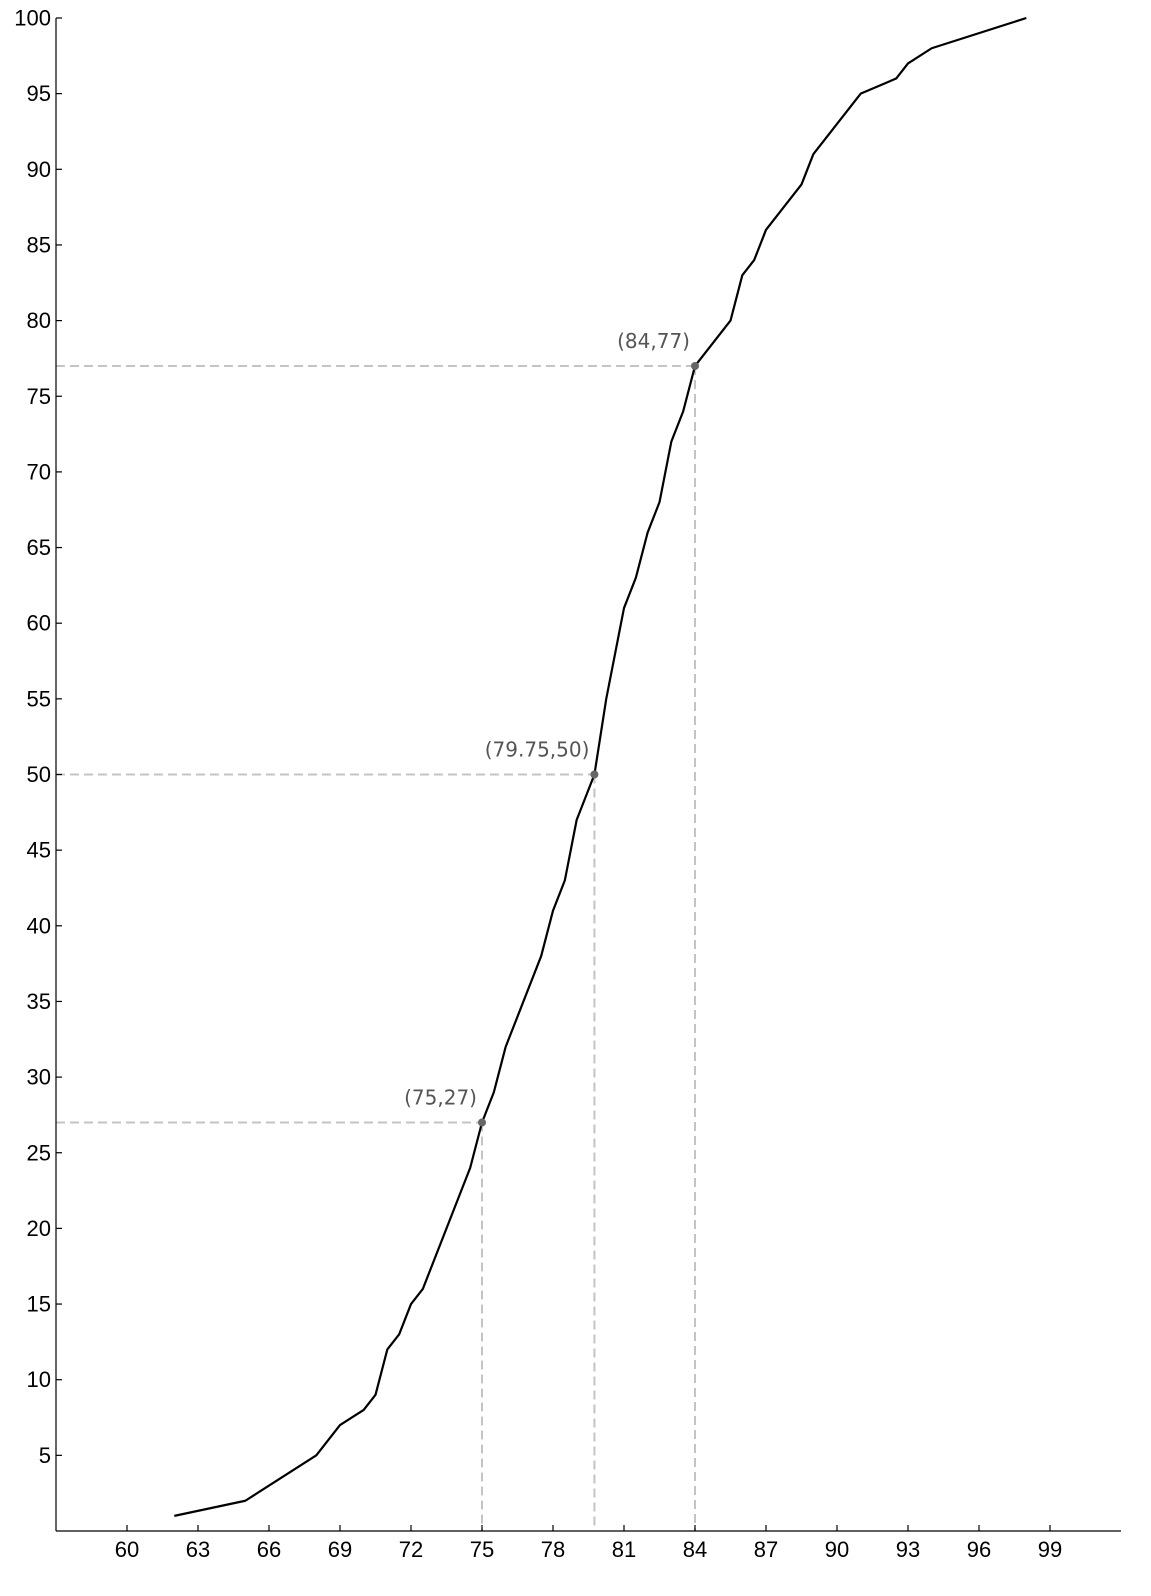 The width and height of the screenshot is (1151, 1596). Describe the element at coordinates (269, 1549) in the screenshot. I see `x-tick-label: 66` at that location.